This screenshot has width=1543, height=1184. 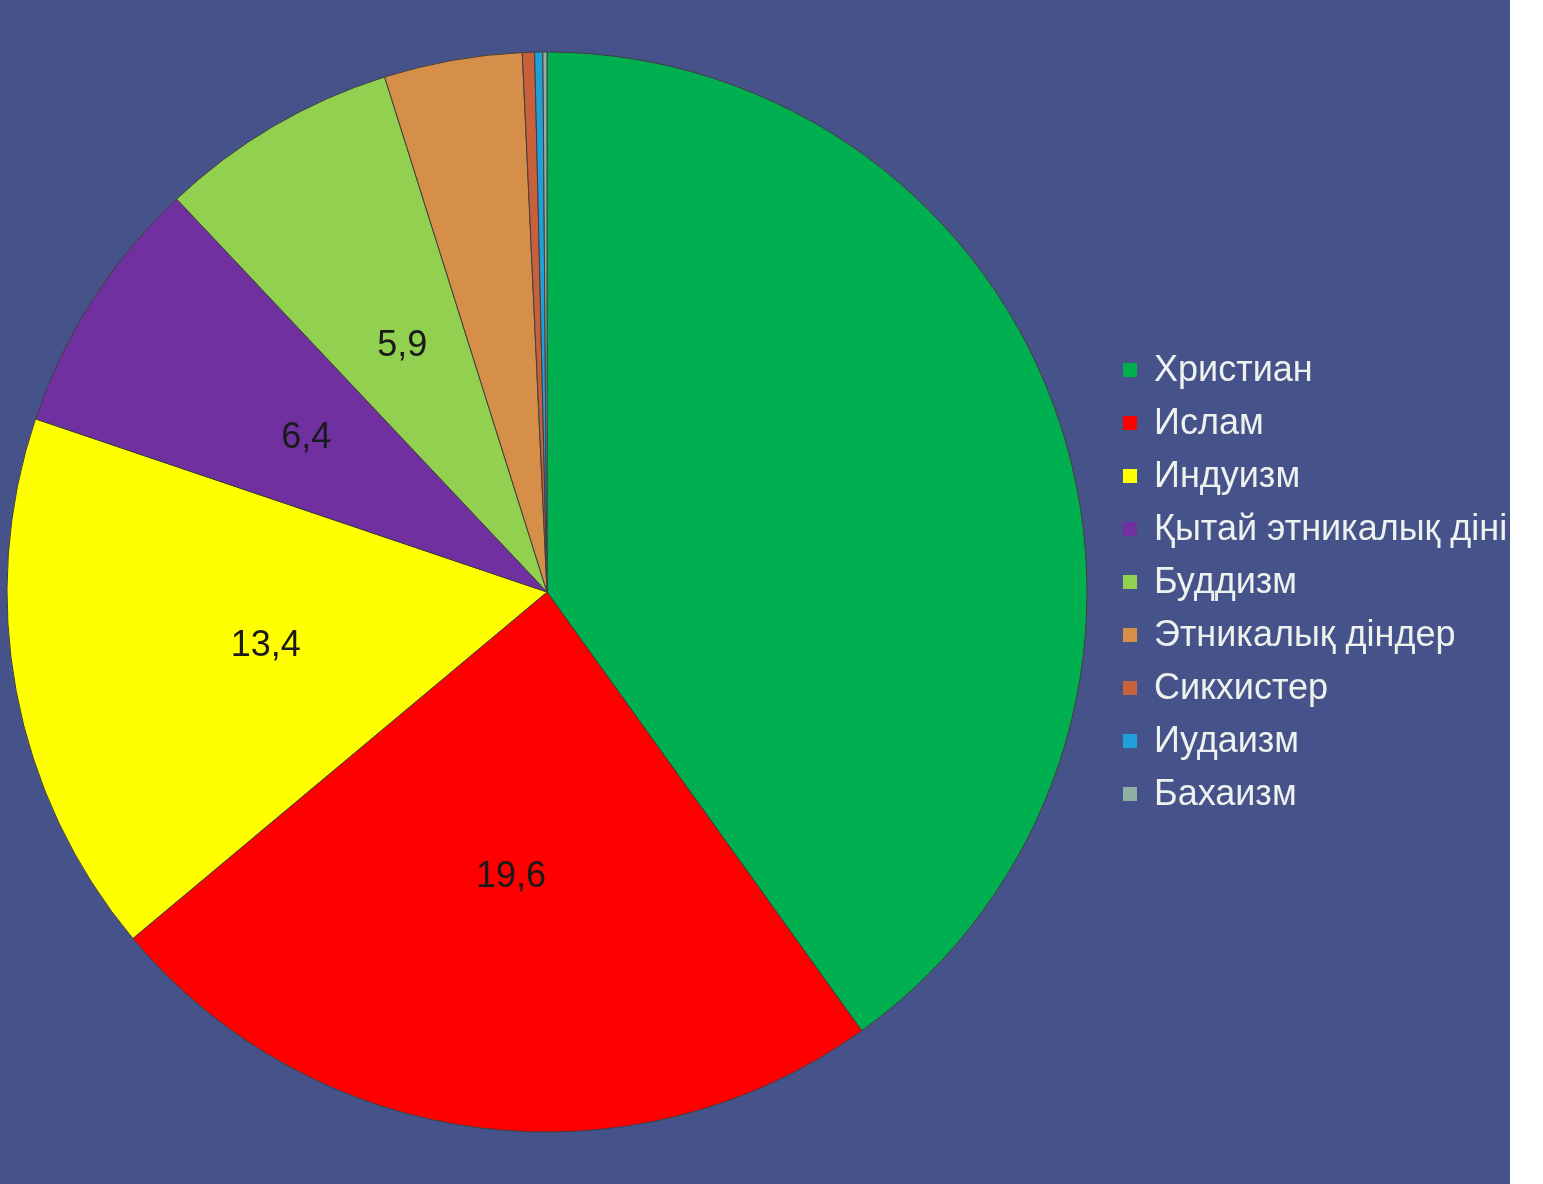 I want to click on legend-label: Бахаизм, so click(x=1225, y=792).